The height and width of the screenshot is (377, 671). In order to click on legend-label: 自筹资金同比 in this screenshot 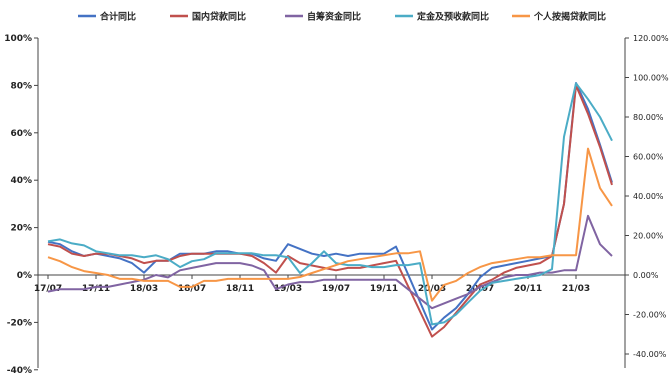, I will do `click(334, 17)`.